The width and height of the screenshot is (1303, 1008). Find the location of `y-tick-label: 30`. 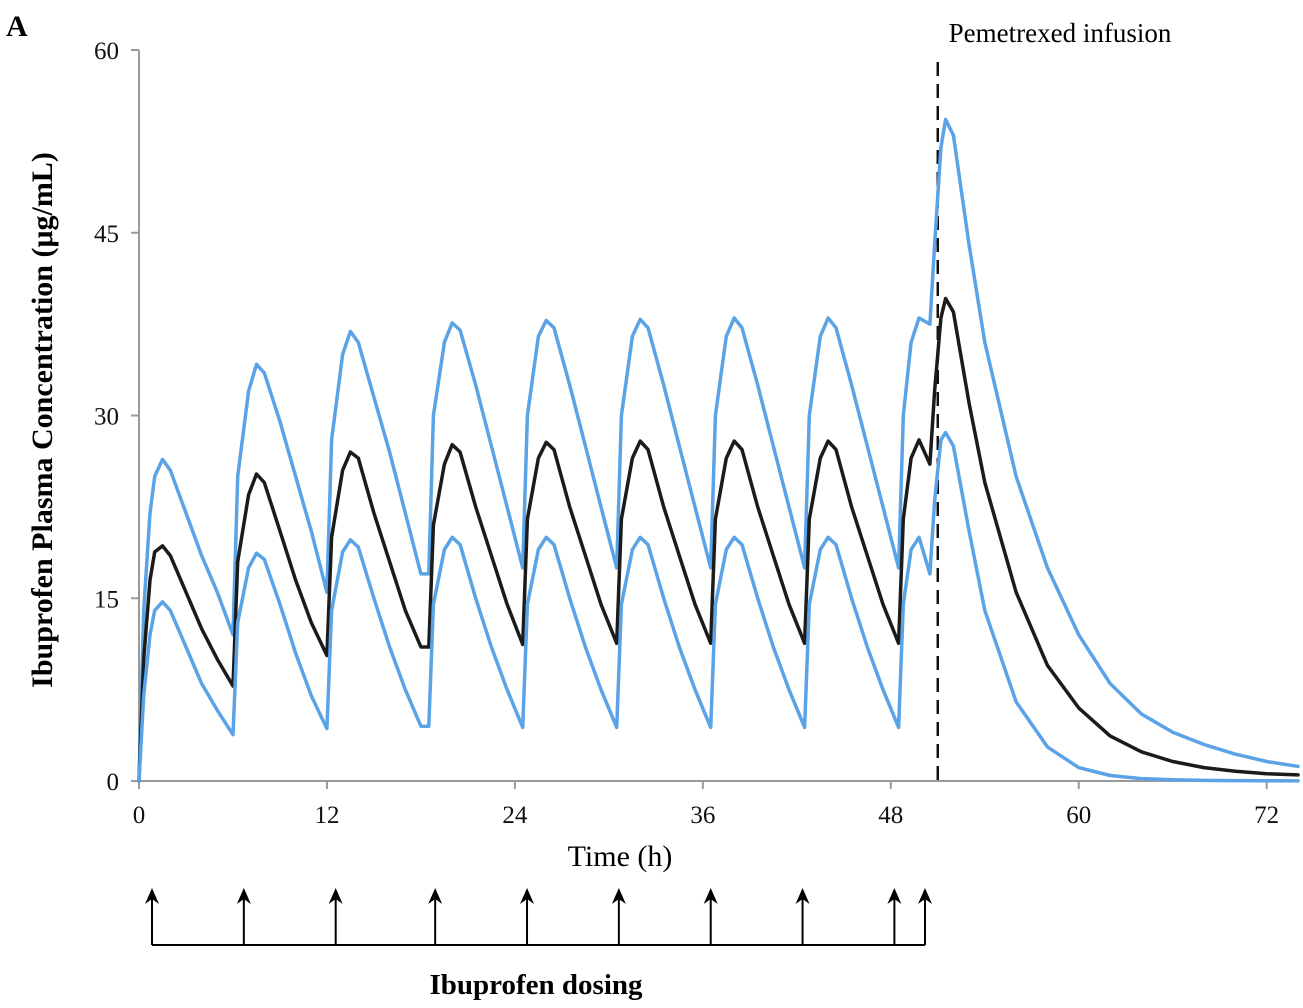

y-tick-label: 30 is located at coordinates (106, 417).